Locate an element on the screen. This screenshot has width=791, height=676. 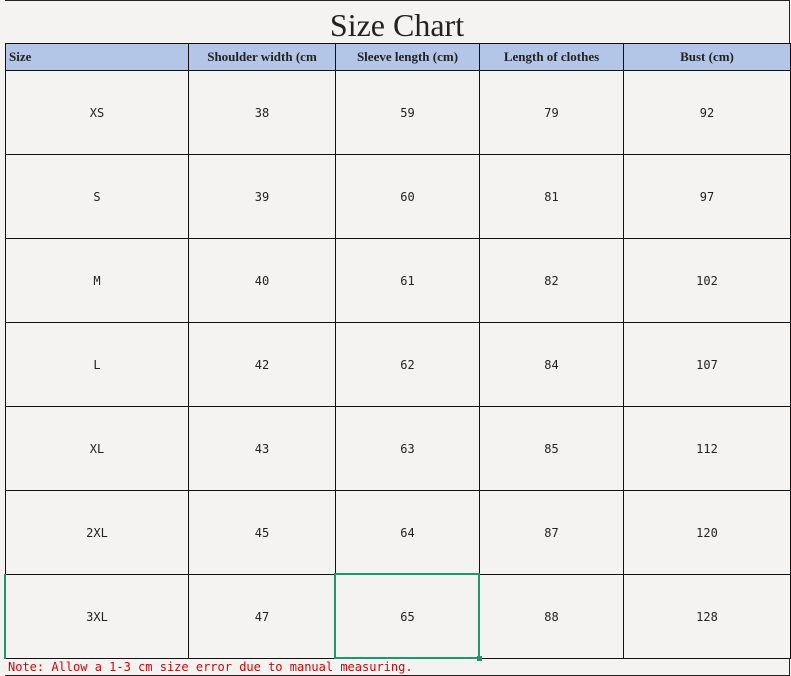
table-cell: 112 is located at coordinates (707, 448).